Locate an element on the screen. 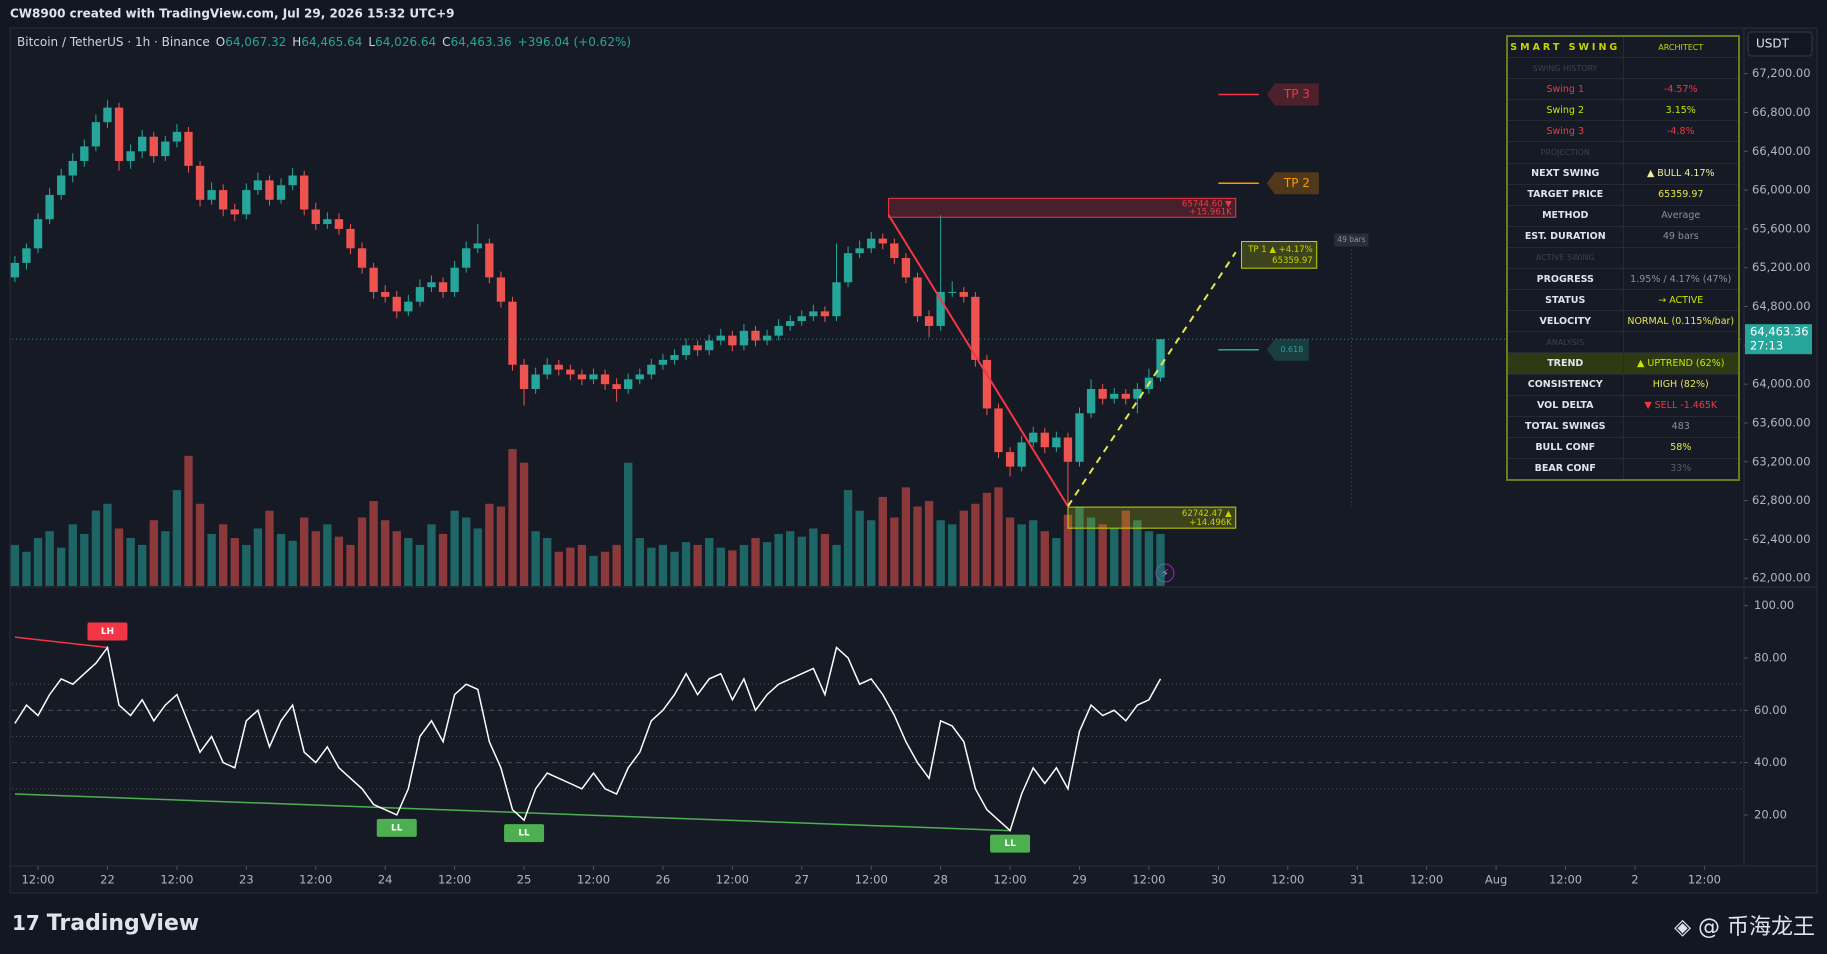 This screenshot has width=1827, height=954. row-value: ▼ SELL -1.465K is located at coordinates (1681, 406).